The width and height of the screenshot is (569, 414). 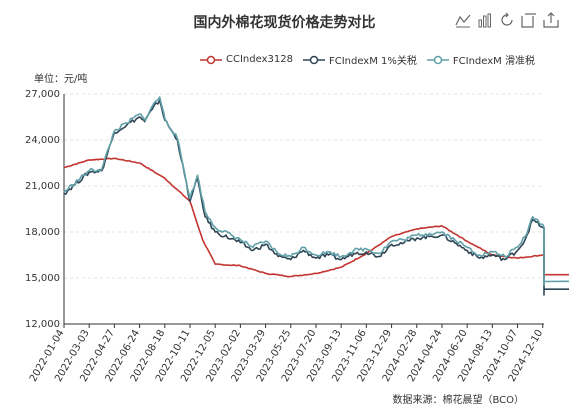 I want to click on chart-toolbar, so click(x=507, y=20).